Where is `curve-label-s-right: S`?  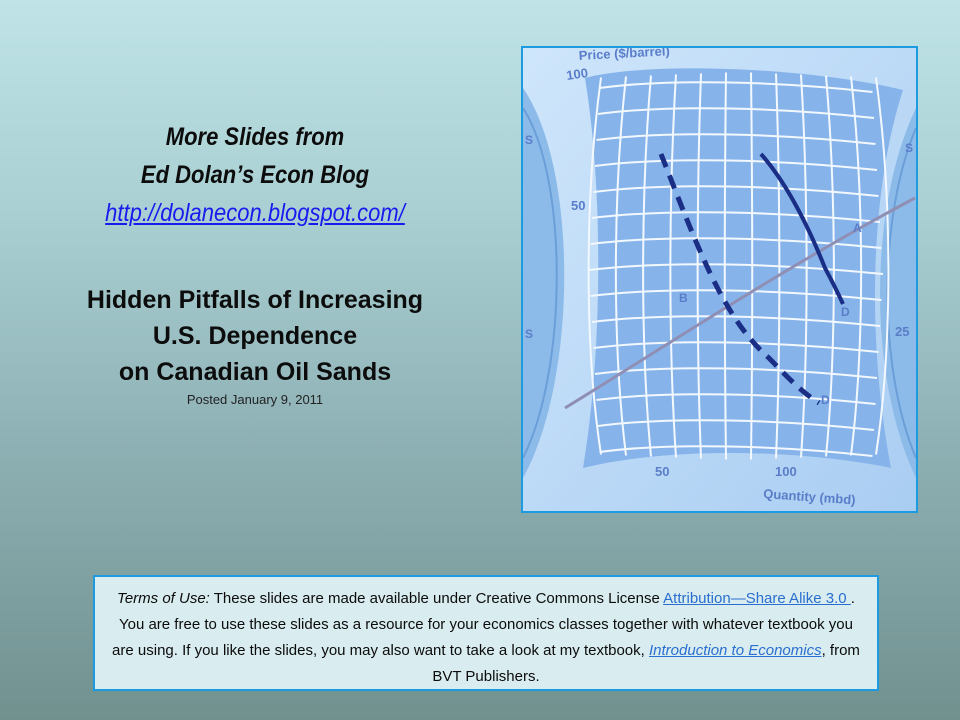
curve-label-s-right: S is located at coordinates (909, 148).